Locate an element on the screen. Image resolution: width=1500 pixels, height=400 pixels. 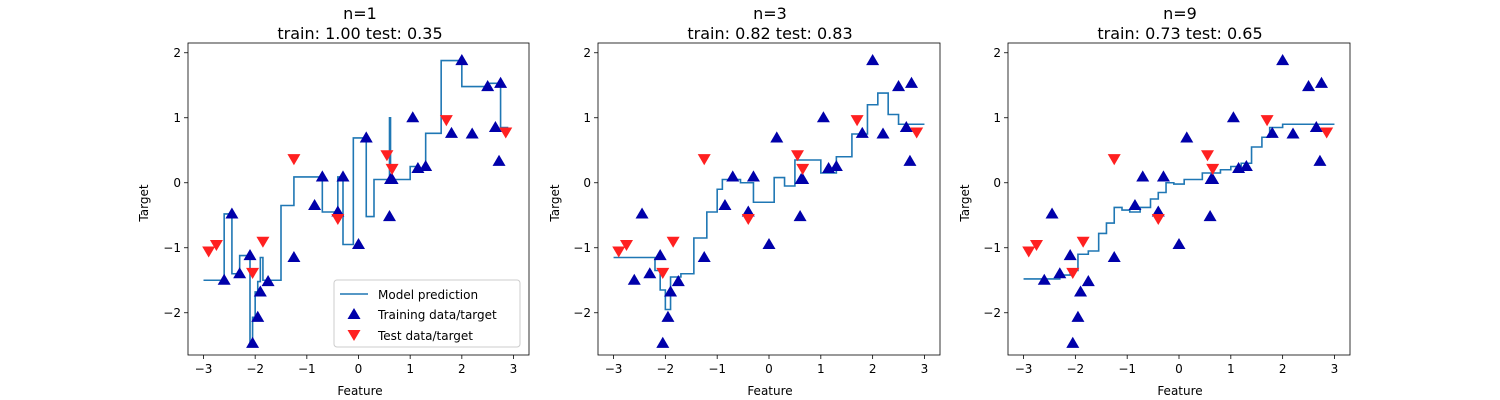
panel-3-xtick-label: 1 is located at coordinates (1231, 369).